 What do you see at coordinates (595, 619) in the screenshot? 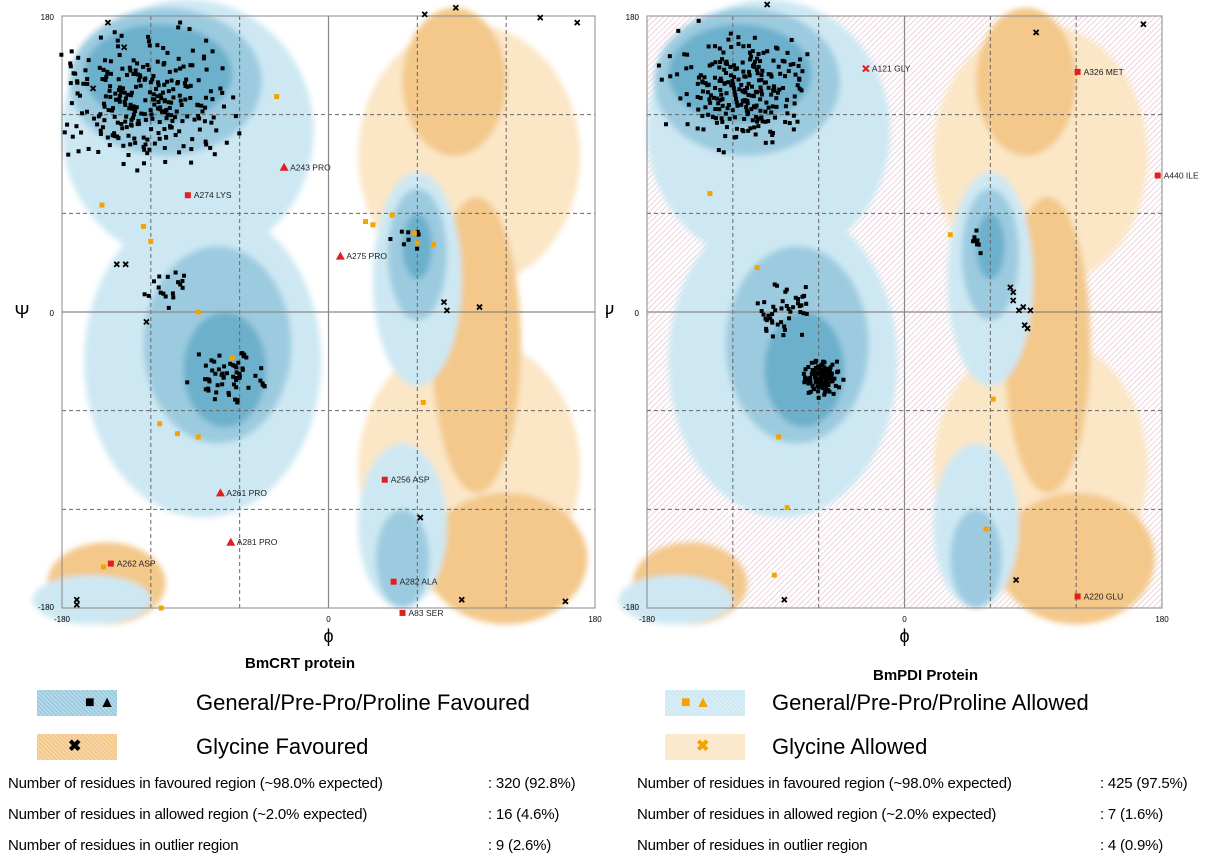
I see `x-tick-label: 180` at bounding box center [595, 619].